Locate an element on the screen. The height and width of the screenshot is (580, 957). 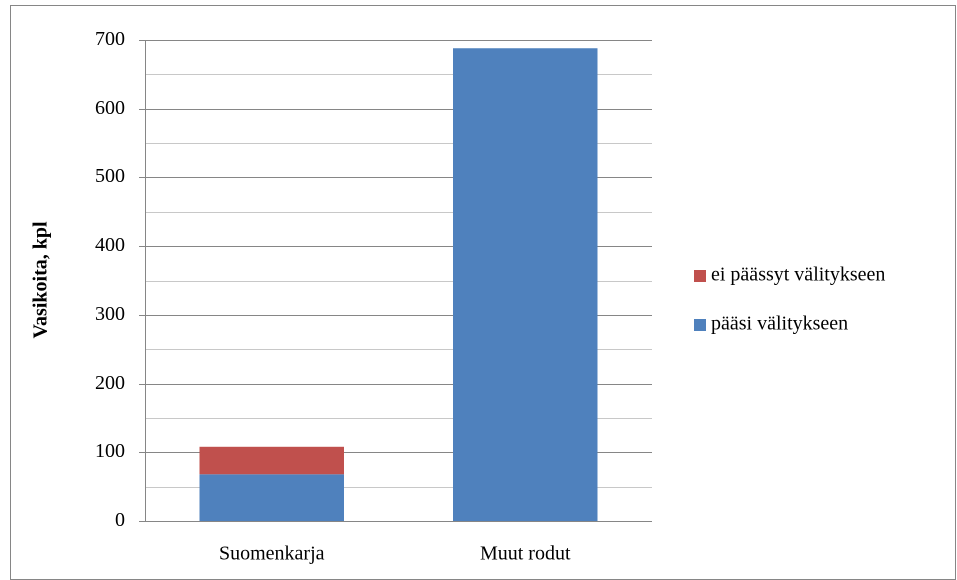
x-tick-label: Suomenkarja is located at coordinates (272, 554).